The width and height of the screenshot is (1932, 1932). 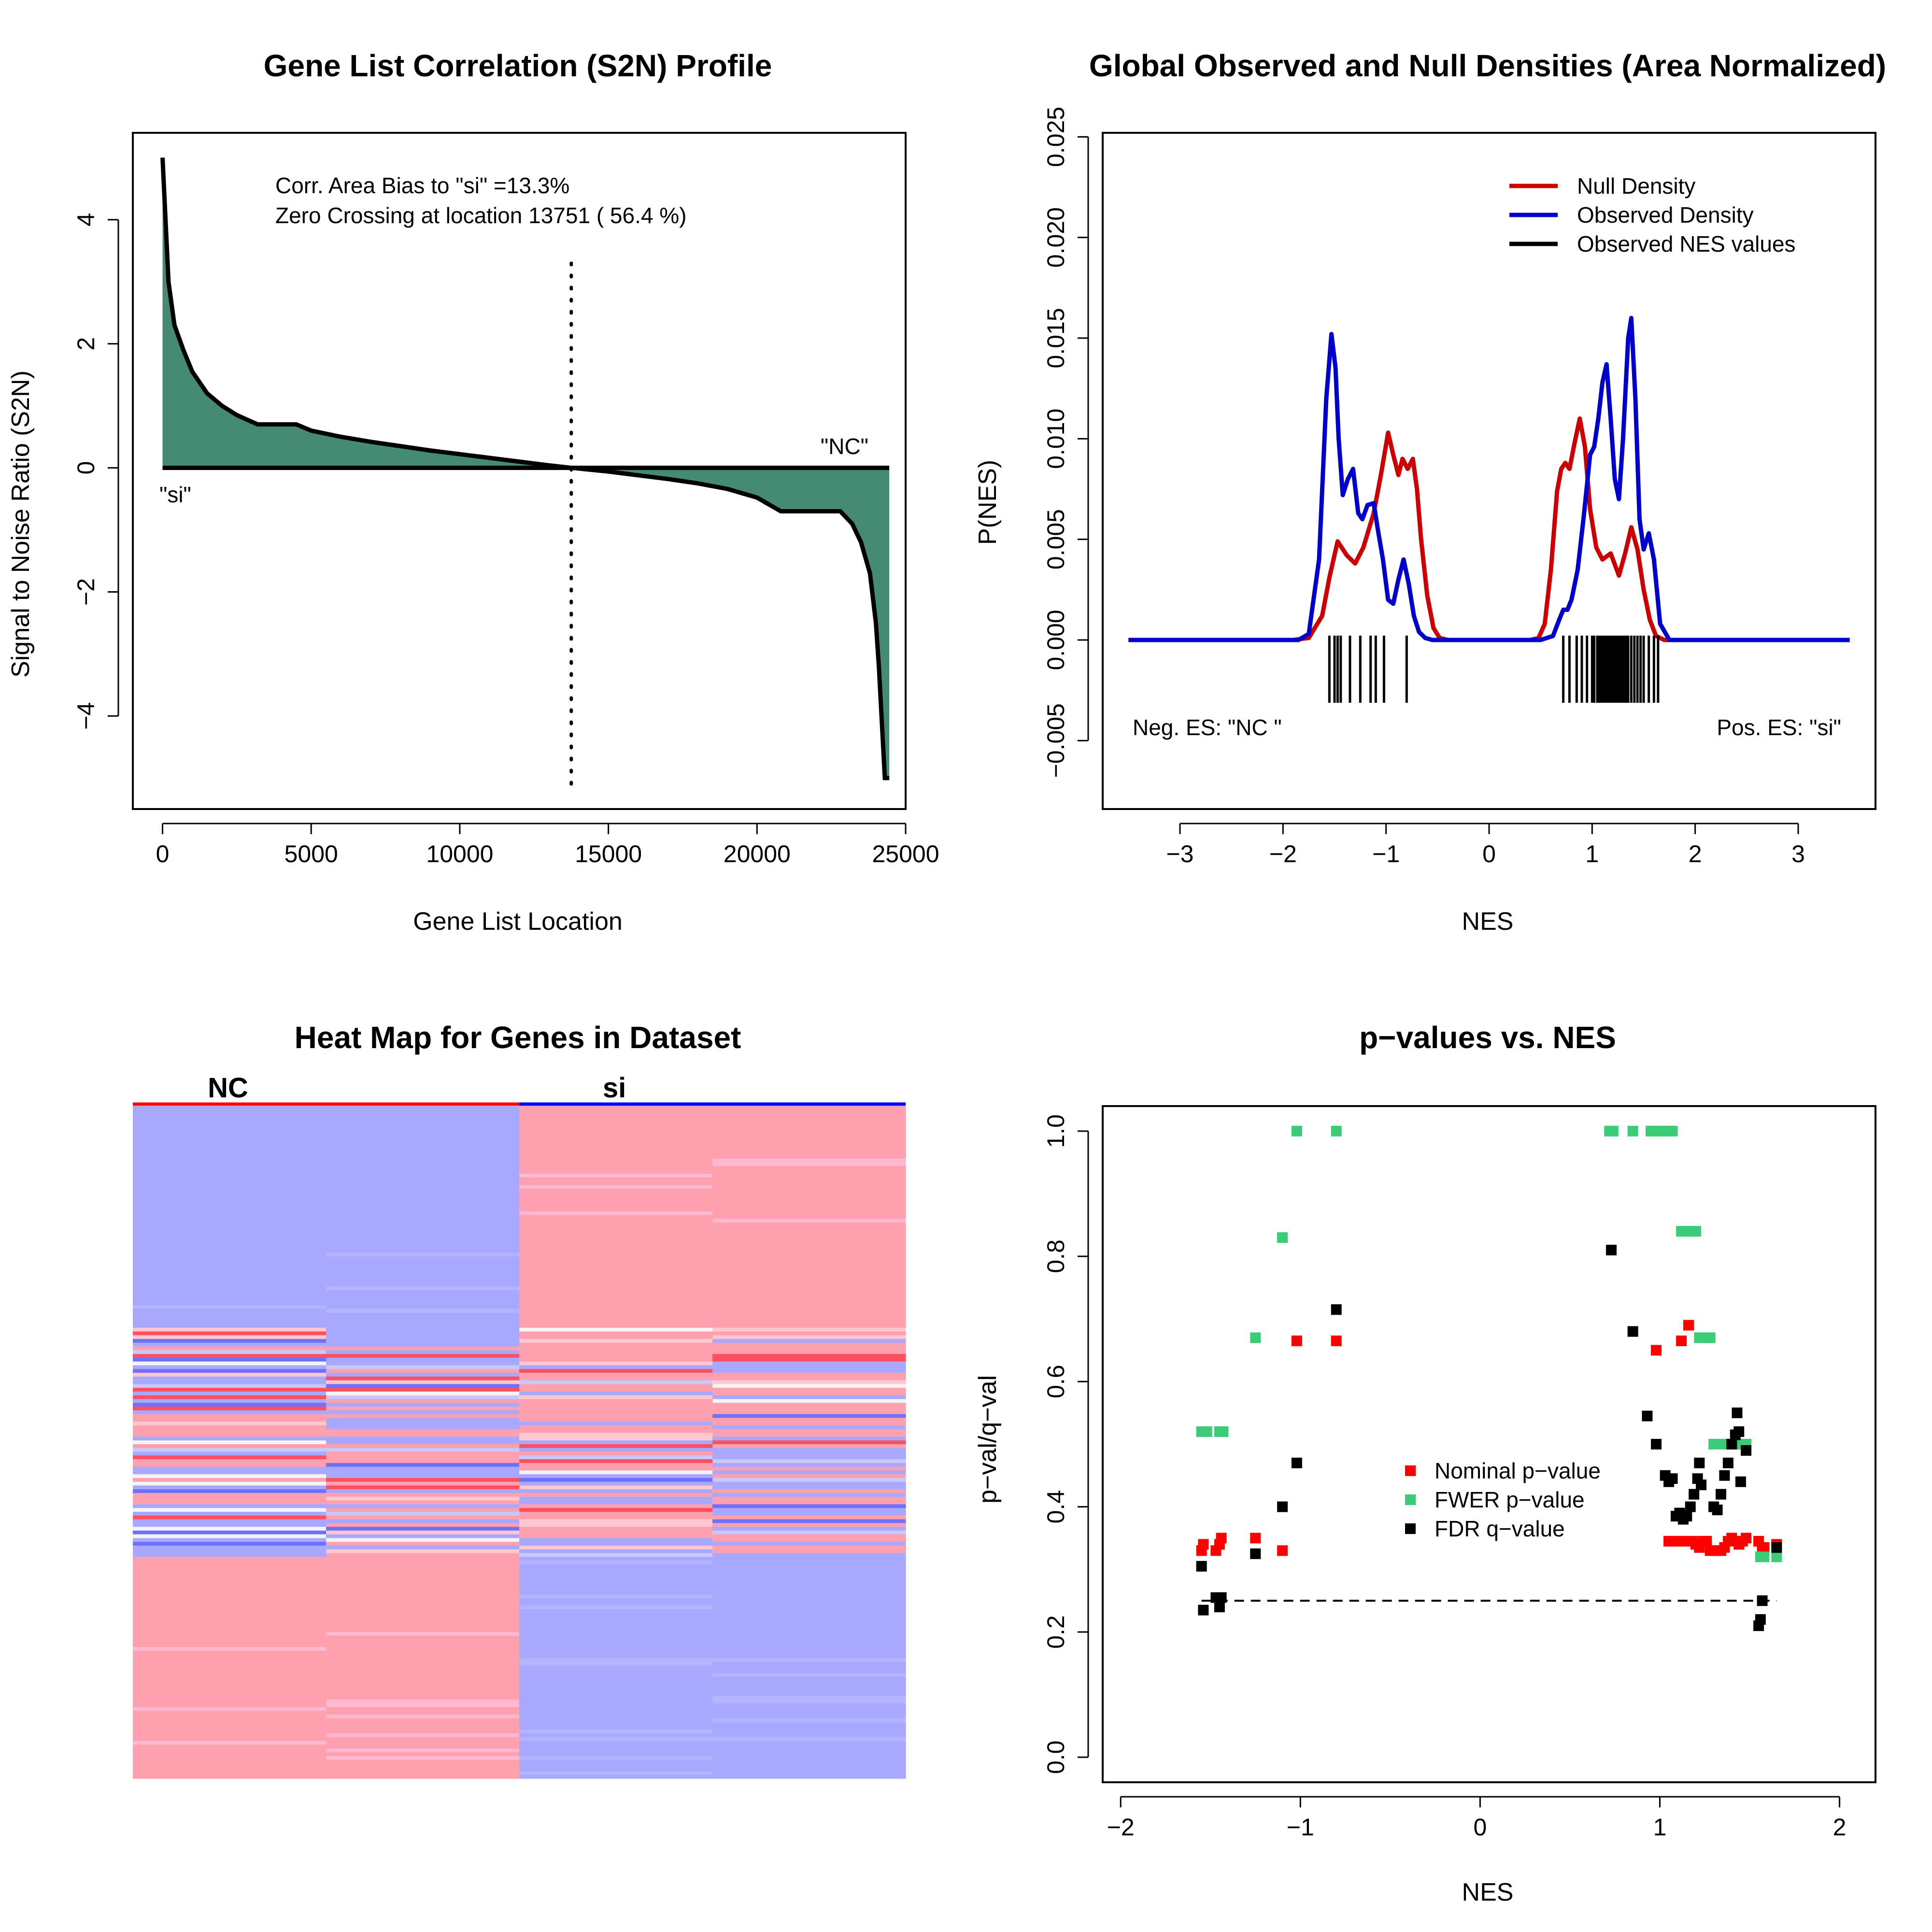 I want to click on pvalue-x-axis-label: NES, so click(x=1488, y=1892).